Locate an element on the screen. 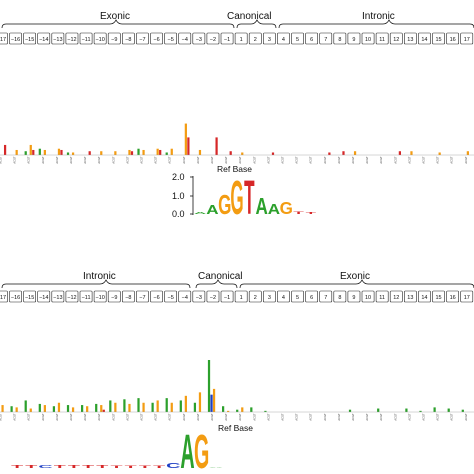 Image resolution: width=474 pixels, height=474 pixels. acceptor-position-label: −16 is located at coordinates (15, 298).